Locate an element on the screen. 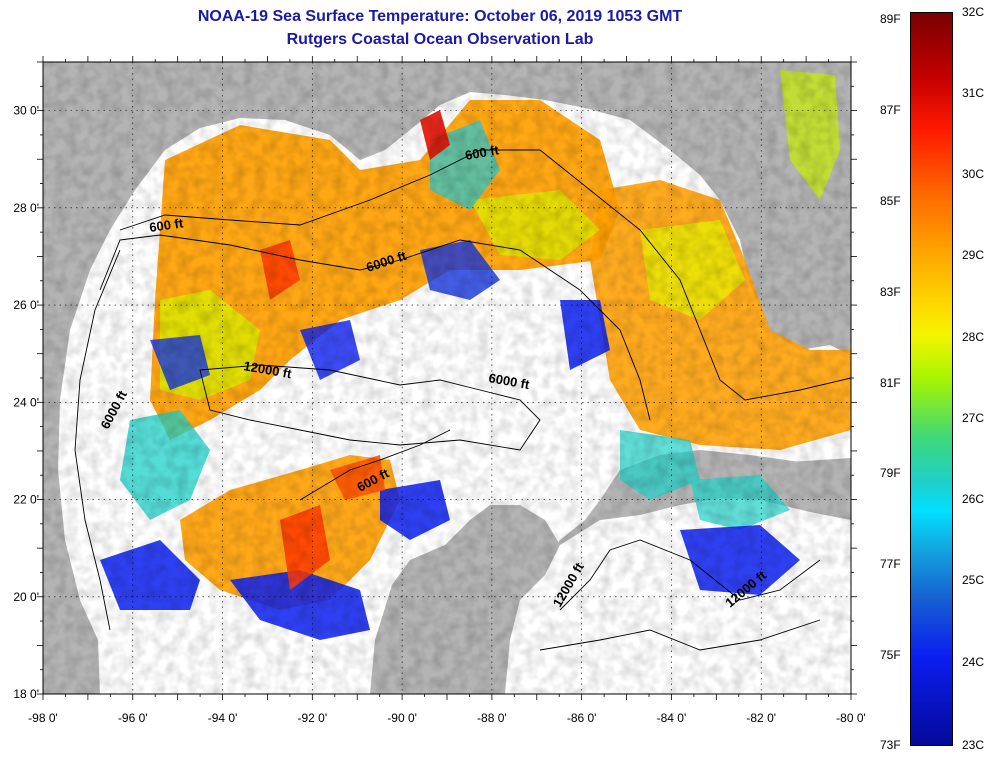  colorbar-c-label: 25C is located at coordinates (973, 580).